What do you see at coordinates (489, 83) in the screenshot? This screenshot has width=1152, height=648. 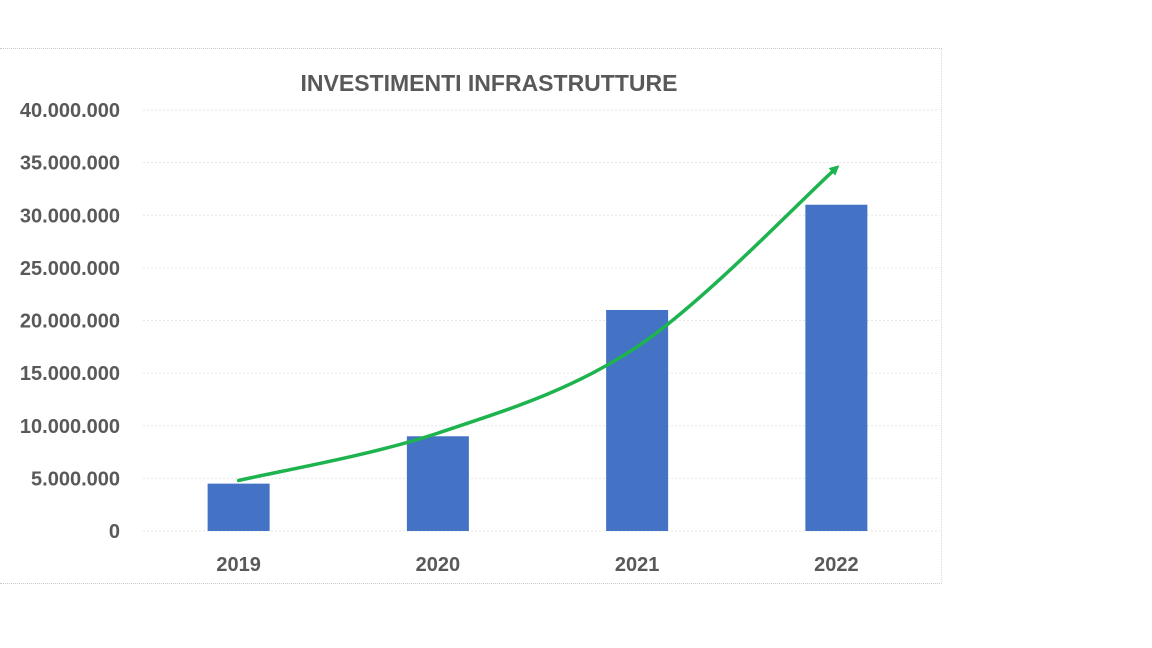 I see `chart-title: INVESTIMENTI INFRASTRUTTURE` at bounding box center [489, 83].